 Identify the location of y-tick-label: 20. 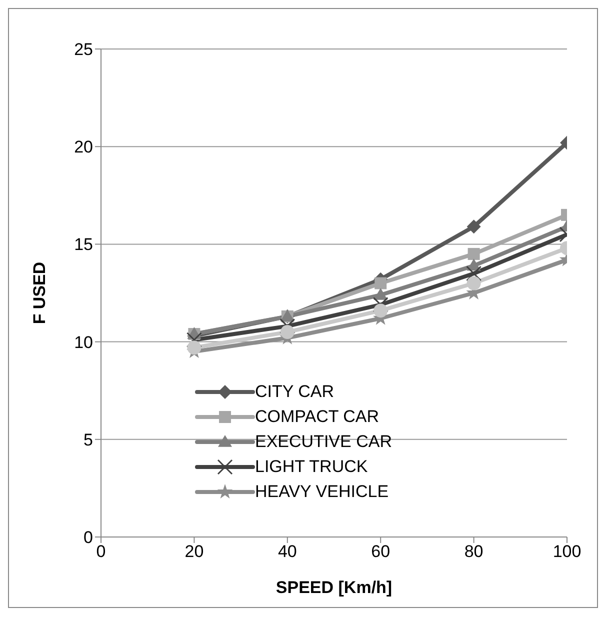
(83, 147).